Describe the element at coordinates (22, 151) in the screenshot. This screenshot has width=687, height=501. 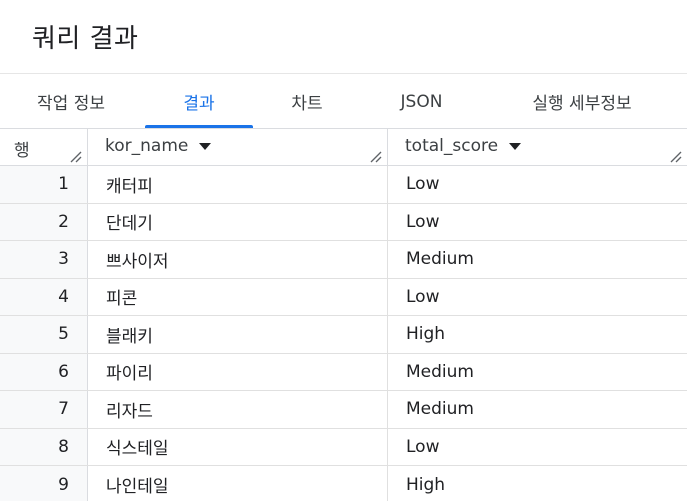
I see `row-number-header-label: 행` at that location.